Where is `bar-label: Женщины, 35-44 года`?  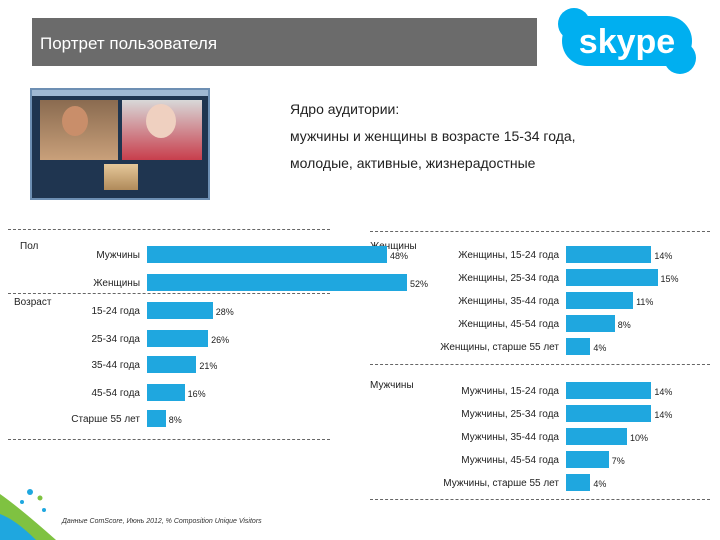 bar-label: Женщины, 35-44 года is located at coordinates (508, 301).